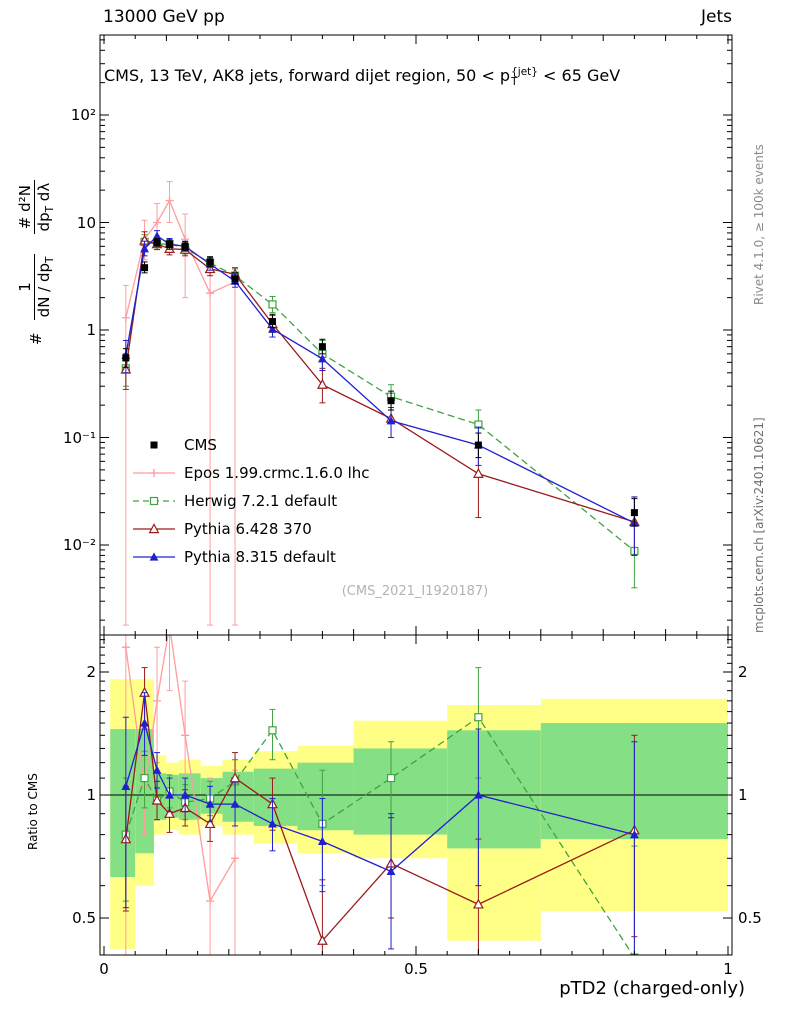 This screenshot has width=786, height=1024. Describe the element at coordinates (33, 811) in the screenshot. I see `yaxis-label-ratio: Ratio to CMS` at that location.